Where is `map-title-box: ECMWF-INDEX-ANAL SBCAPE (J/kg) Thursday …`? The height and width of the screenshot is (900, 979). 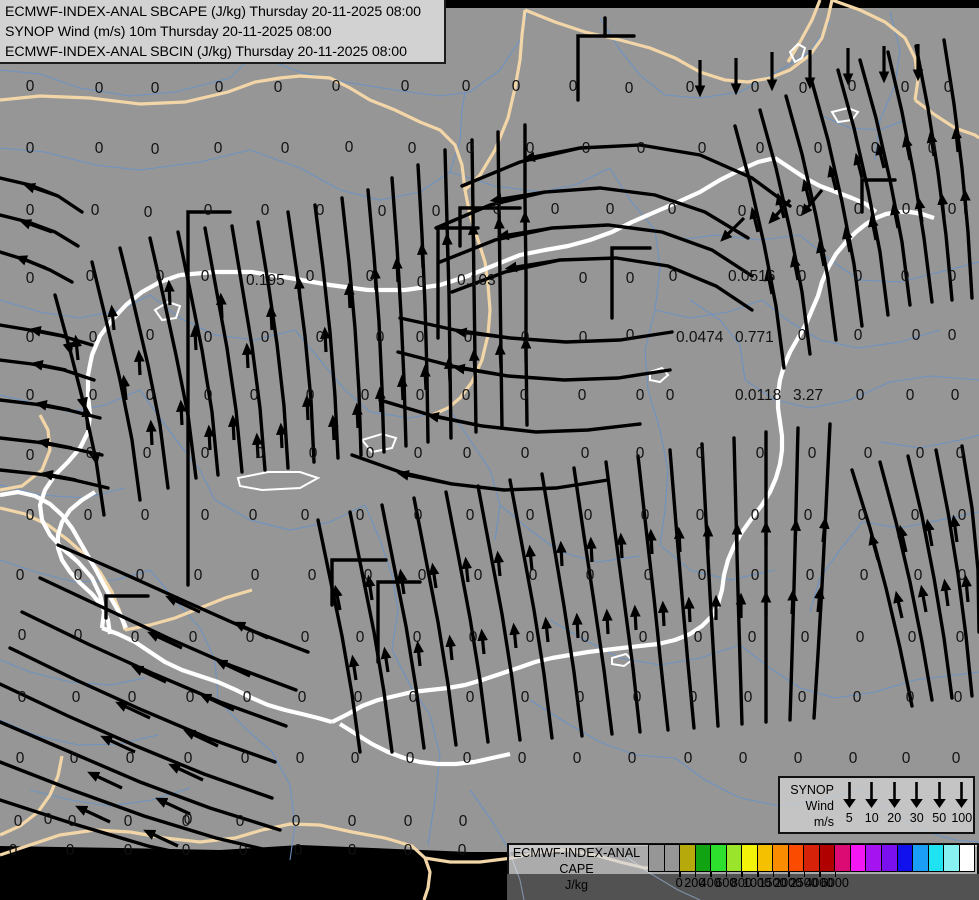 map-title-box: ECMWF-INDEX-ANAL SBCAPE (J/kg) Thursday … is located at coordinates (223, 32).